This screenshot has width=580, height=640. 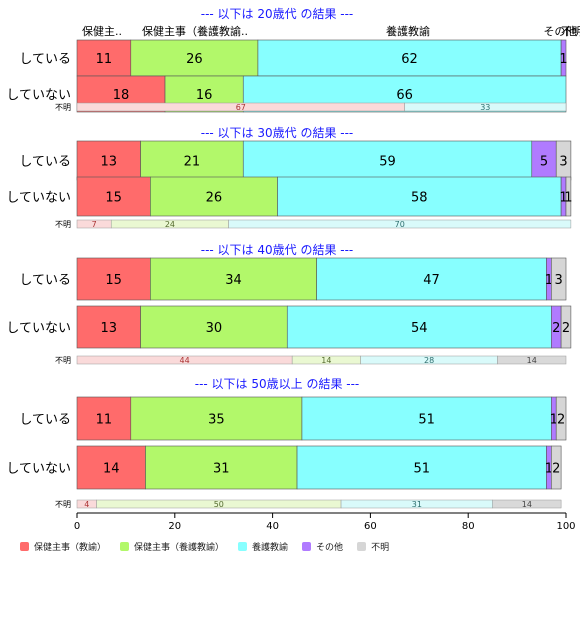 I want to click on bar-value-label: 30, so click(x=214, y=328).